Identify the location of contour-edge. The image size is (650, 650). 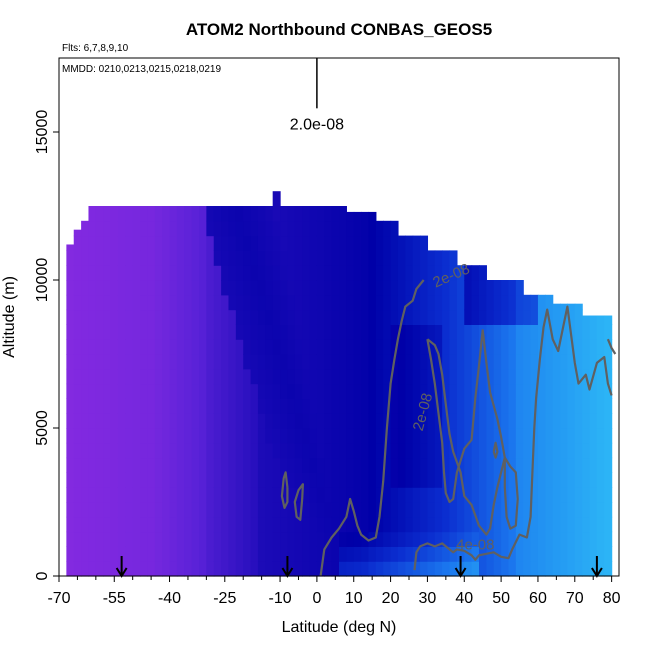
(611, 346).